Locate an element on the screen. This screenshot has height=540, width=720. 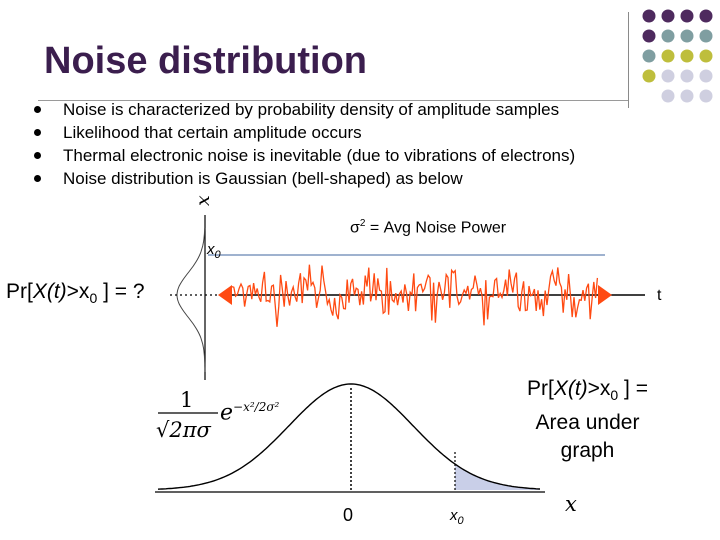
corner-divider is located at coordinates (628, 60).